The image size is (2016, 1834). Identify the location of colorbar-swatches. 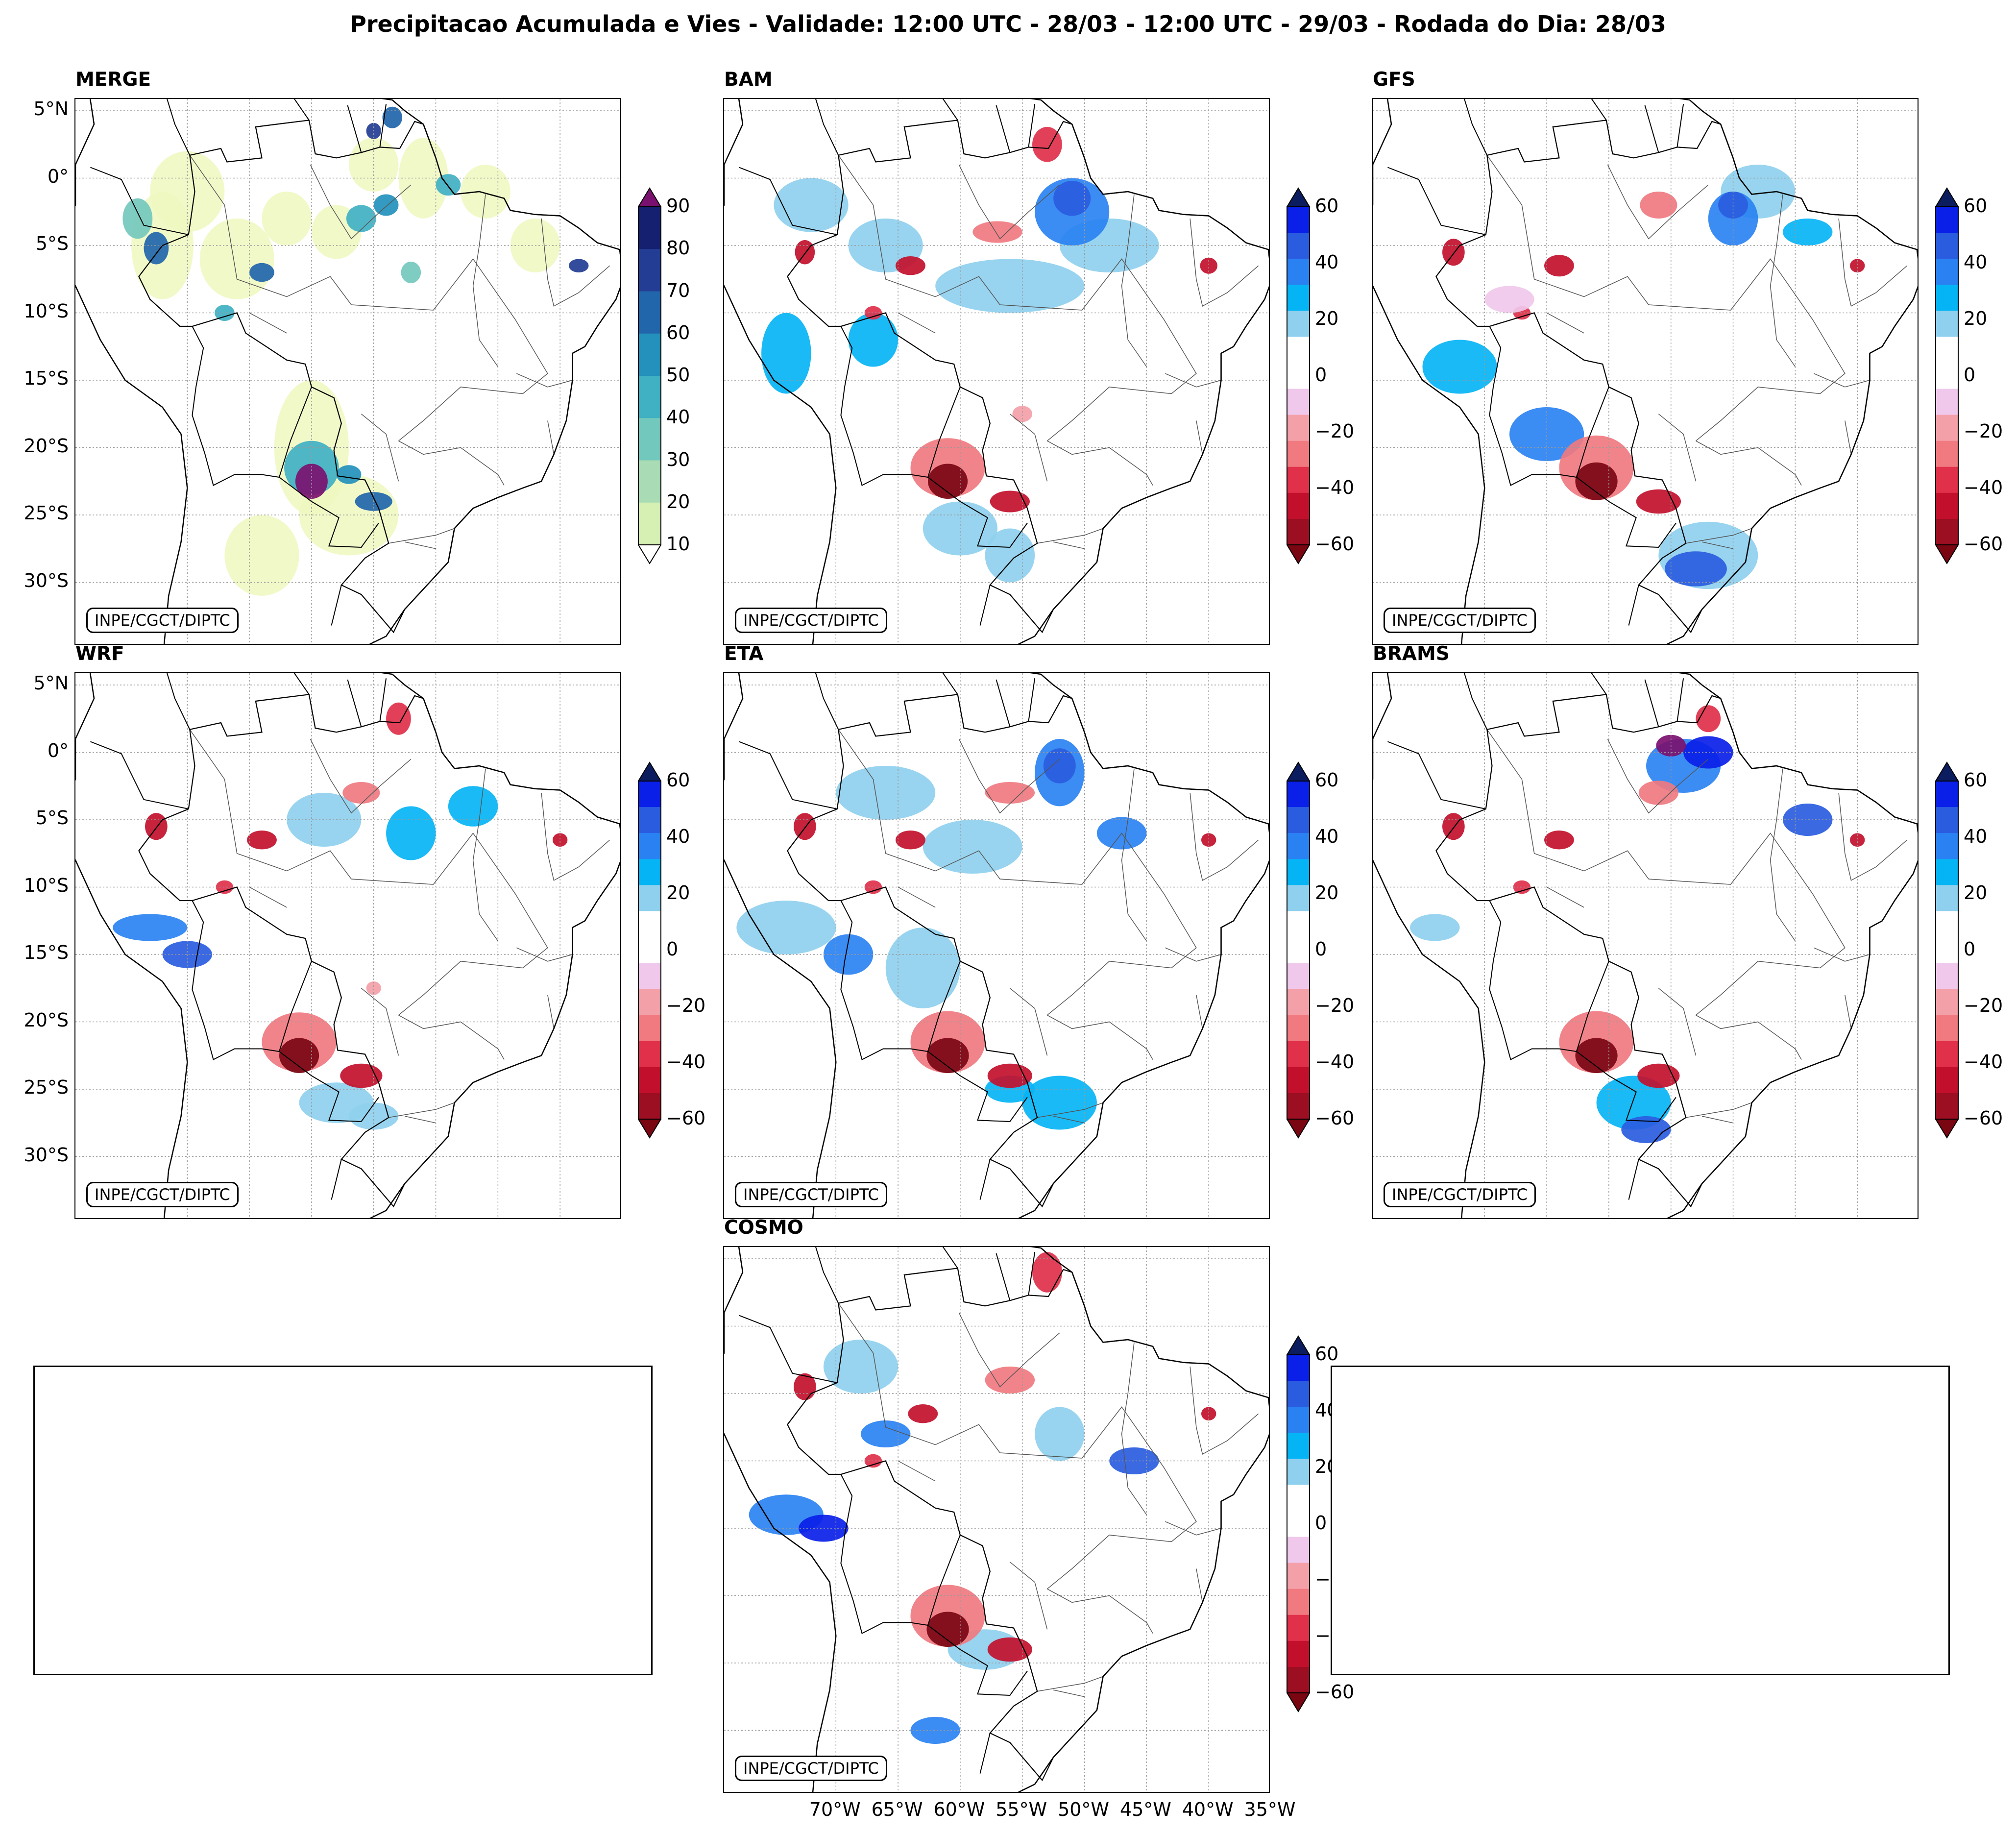
(1947, 950).